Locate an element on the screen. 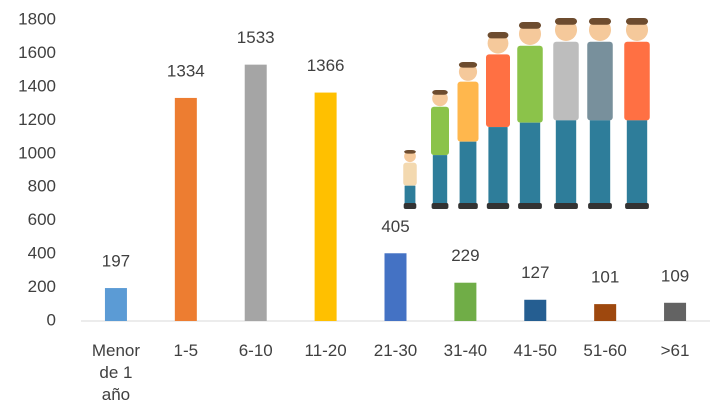 Image resolution: width=719 pixels, height=418 pixels. y-tick-label: 800 is located at coordinates (42, 186).